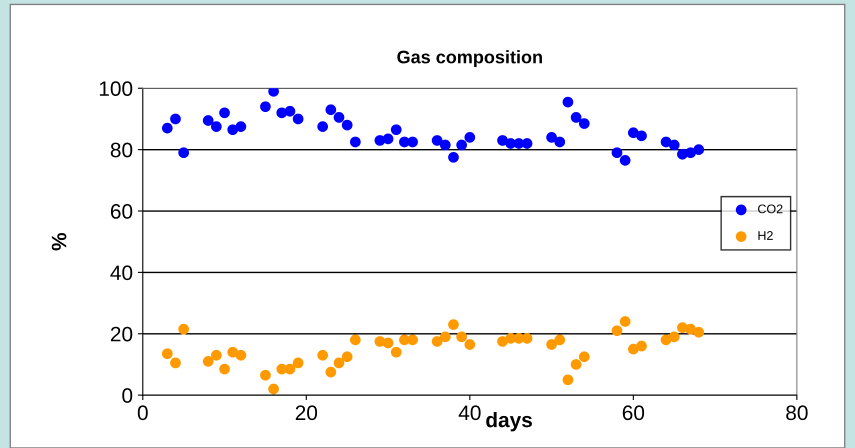  Describe the element at coordinates (770, 209) in the screenshot. I see `legend-label: CO2` at that location.